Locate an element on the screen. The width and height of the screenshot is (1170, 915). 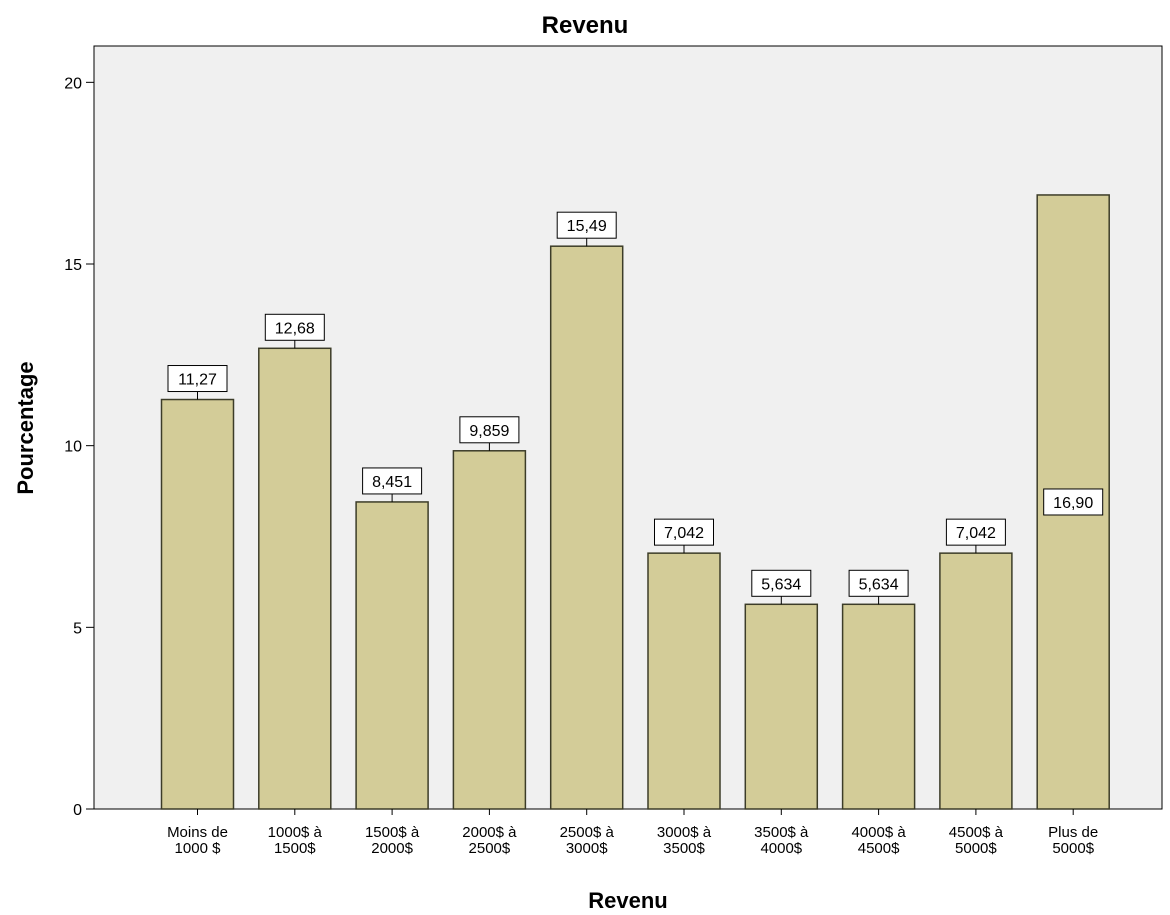
data-label: 15,49 is located at coordinates (587, 226).